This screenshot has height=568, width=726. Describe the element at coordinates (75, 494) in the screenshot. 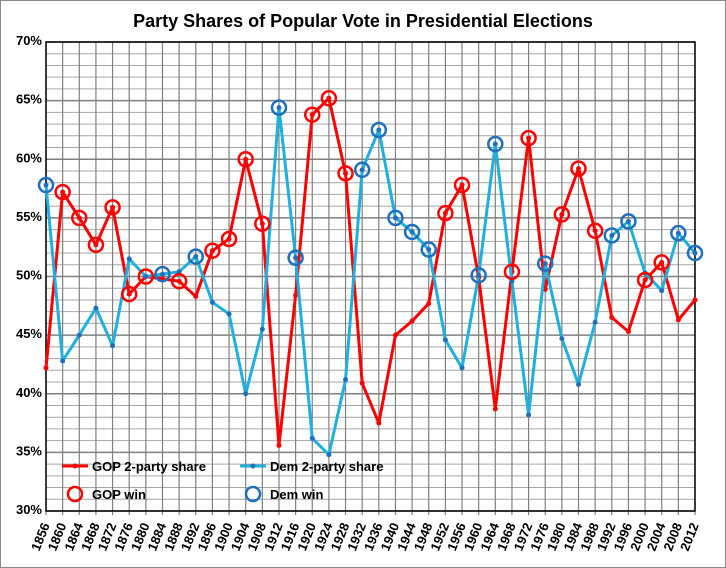

I see `legend-marker` at that location.